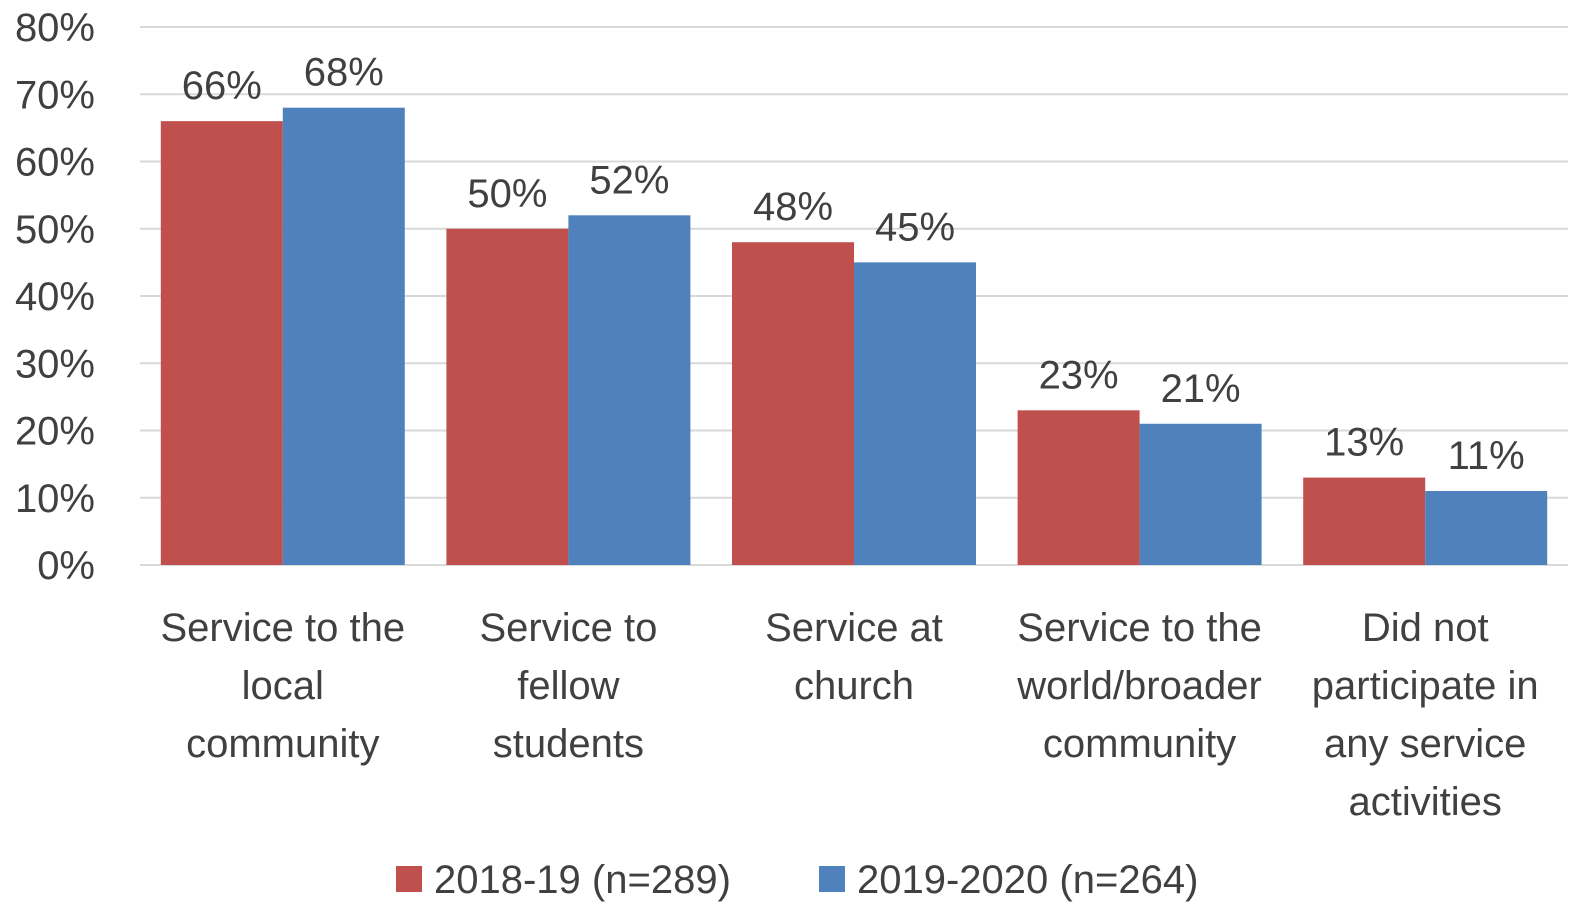  What do you see at coordinates (1027, 880) in the screenshot?
I see `legend-label: 2019-2020 (n=264)` at bounding box center [1027, 880].